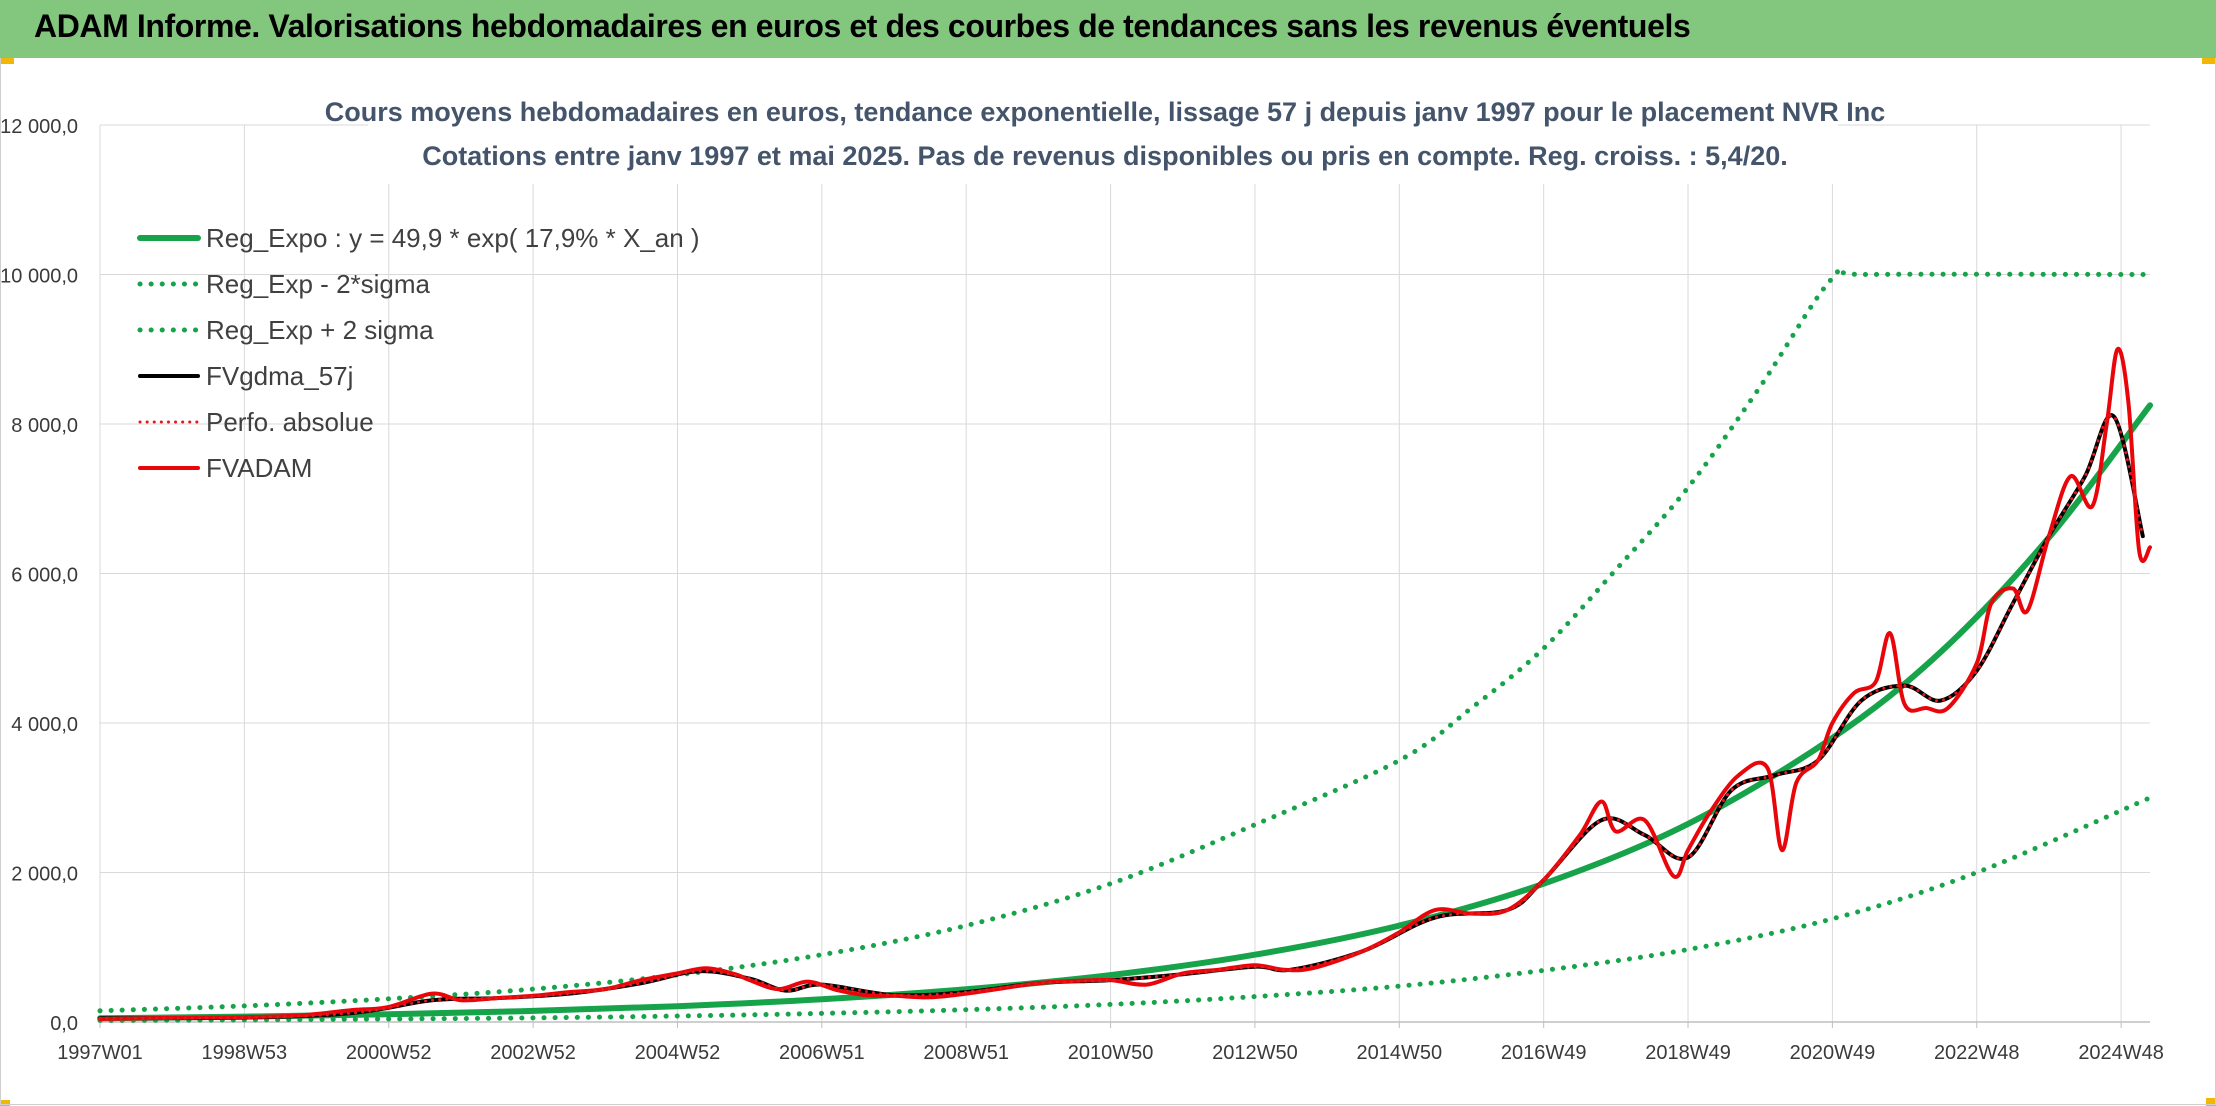 The height and width of the screenshot is (1106, 2216). Describe the element at coordinates (44, 875) in the screenshot. I see `y-tick-label: 2 000,0` at that location.